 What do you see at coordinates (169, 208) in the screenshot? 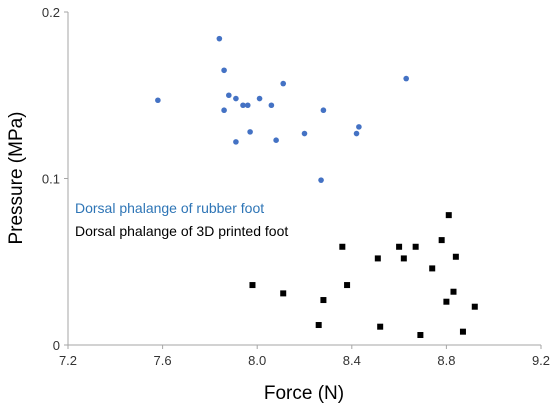
I see `legend-label-rubber-foot: Dorsal phalange of rubber foot` at bounding box center [169, 208].